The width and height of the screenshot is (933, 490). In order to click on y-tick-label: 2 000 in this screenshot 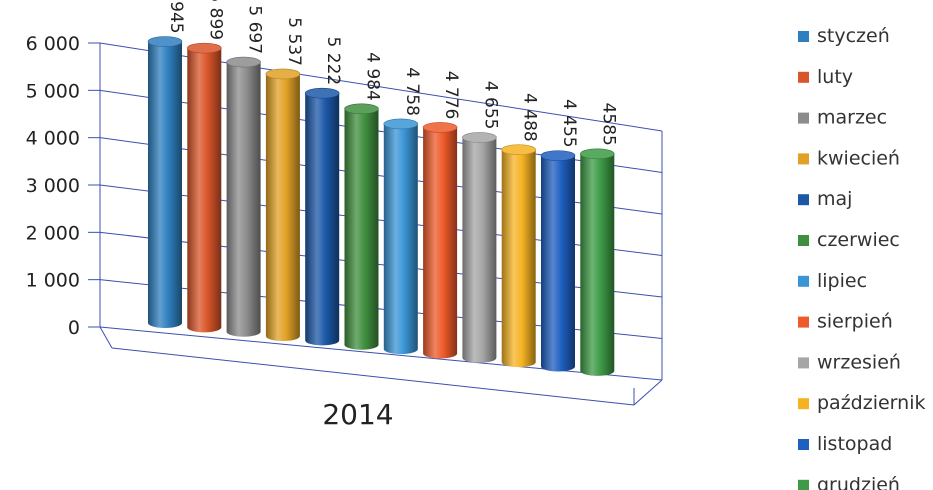, I will do `click(53, 233)`.